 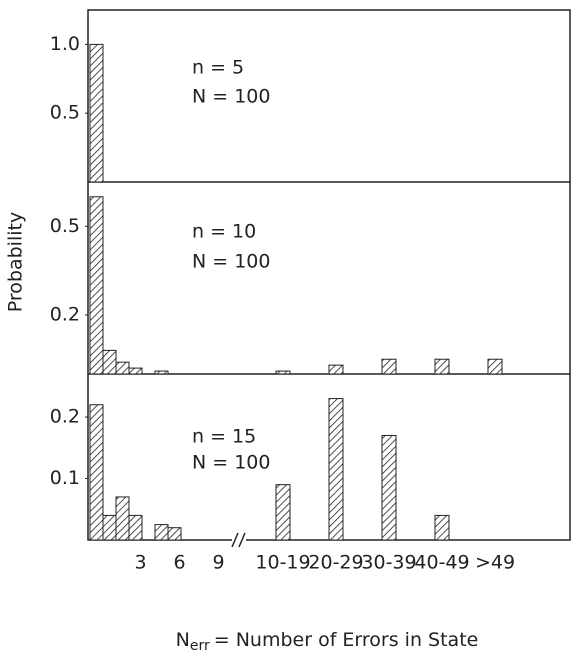 What do you see at coordinates (65, 478) in the screenshot?
I see `y-tick-label: 0.1` at bounding box center [65, 478].